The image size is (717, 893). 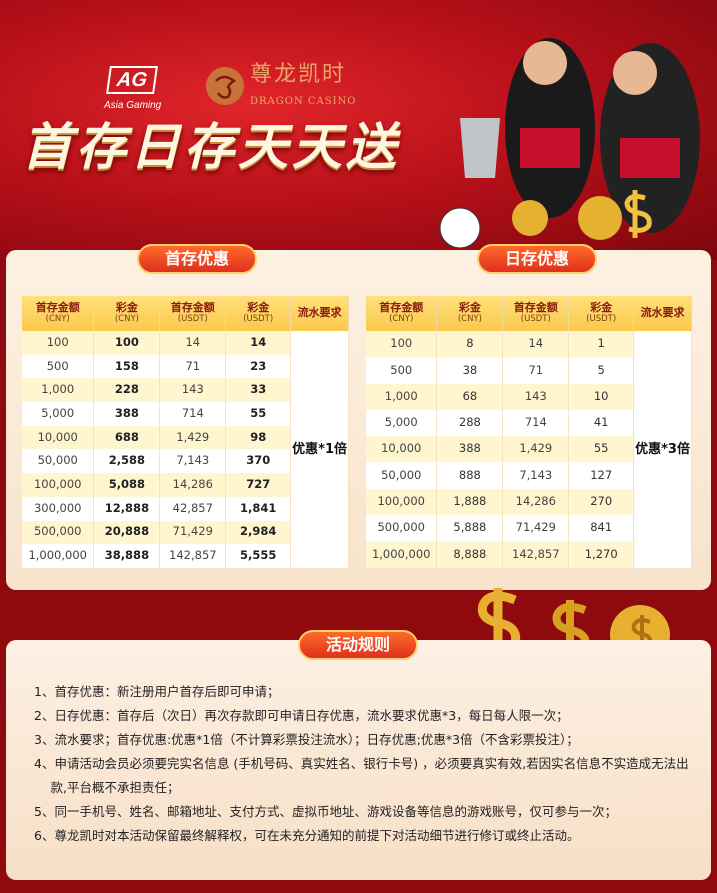 I want to click on table-cell: 1, so click(x=601, y=344).